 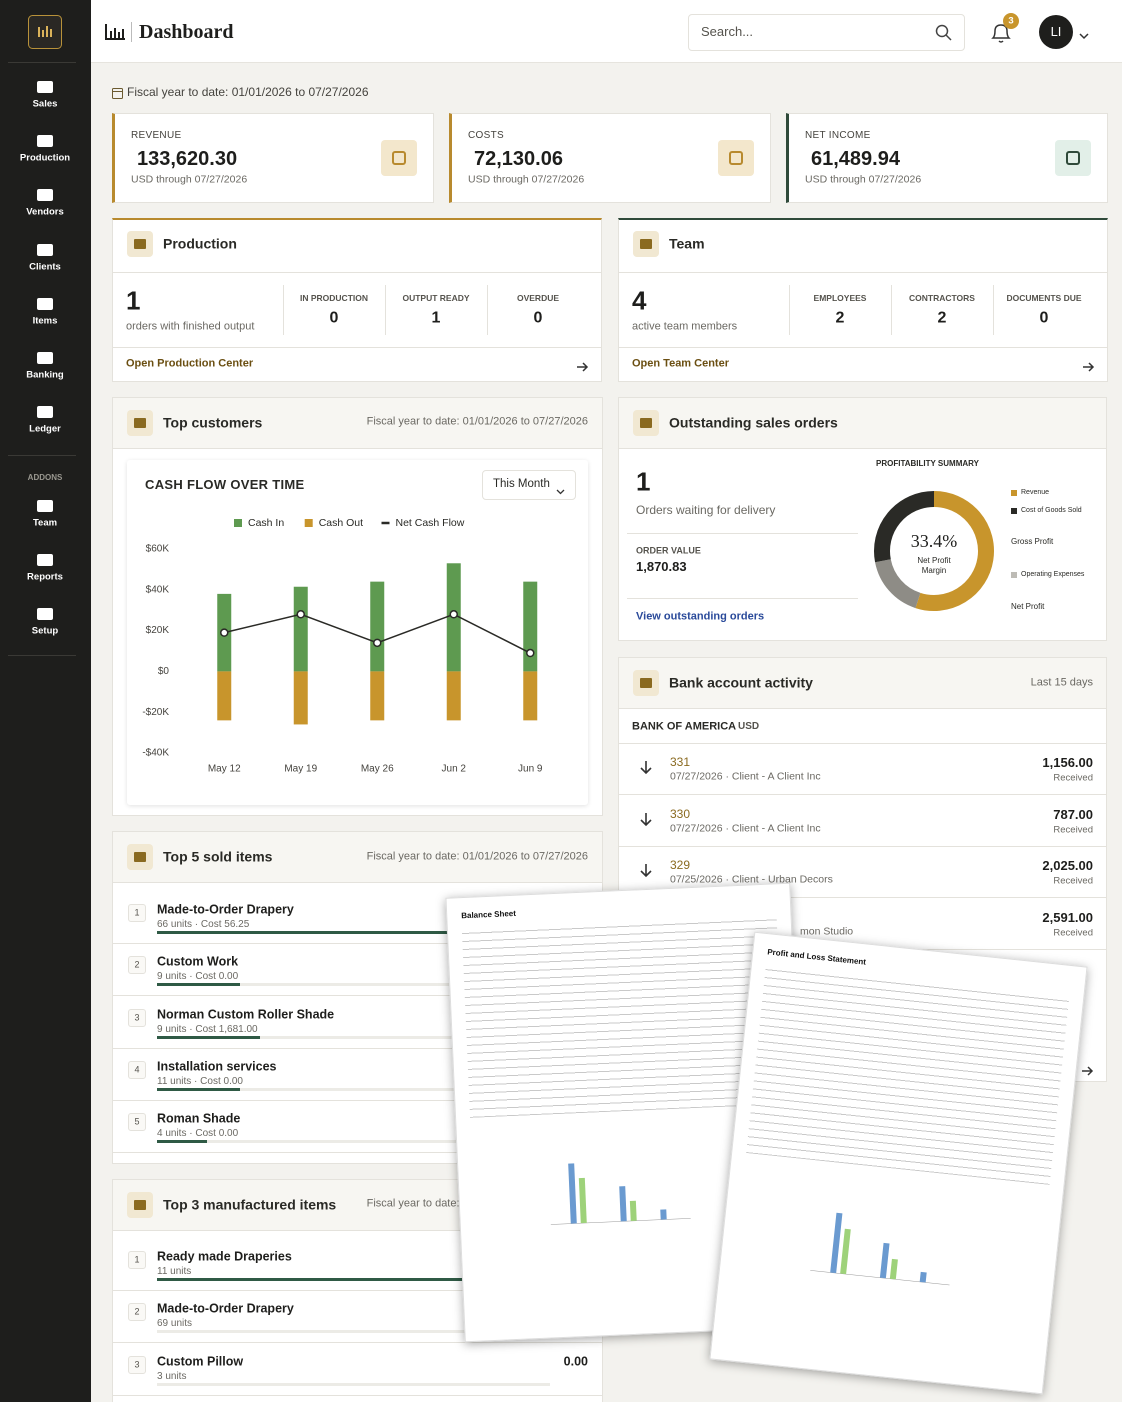 I want to click on stat-value: 0, so click(x=538, y=318).